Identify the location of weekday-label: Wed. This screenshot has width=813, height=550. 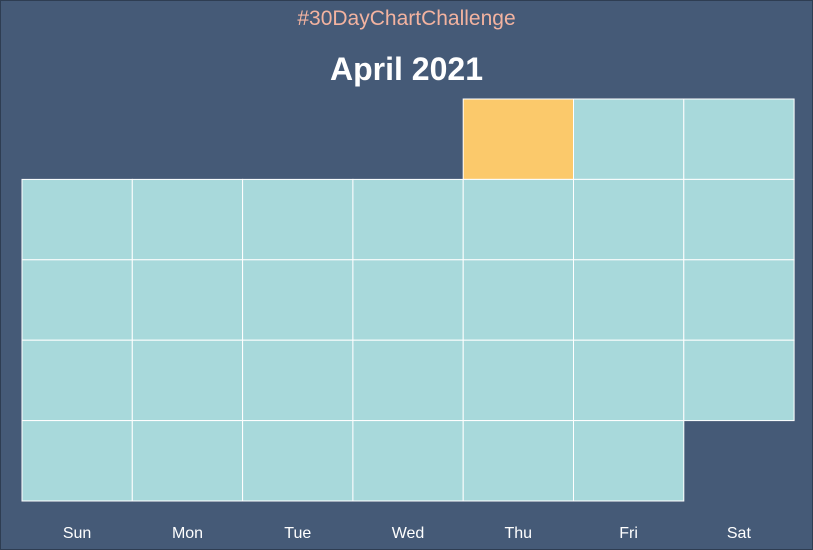
(408, 533).